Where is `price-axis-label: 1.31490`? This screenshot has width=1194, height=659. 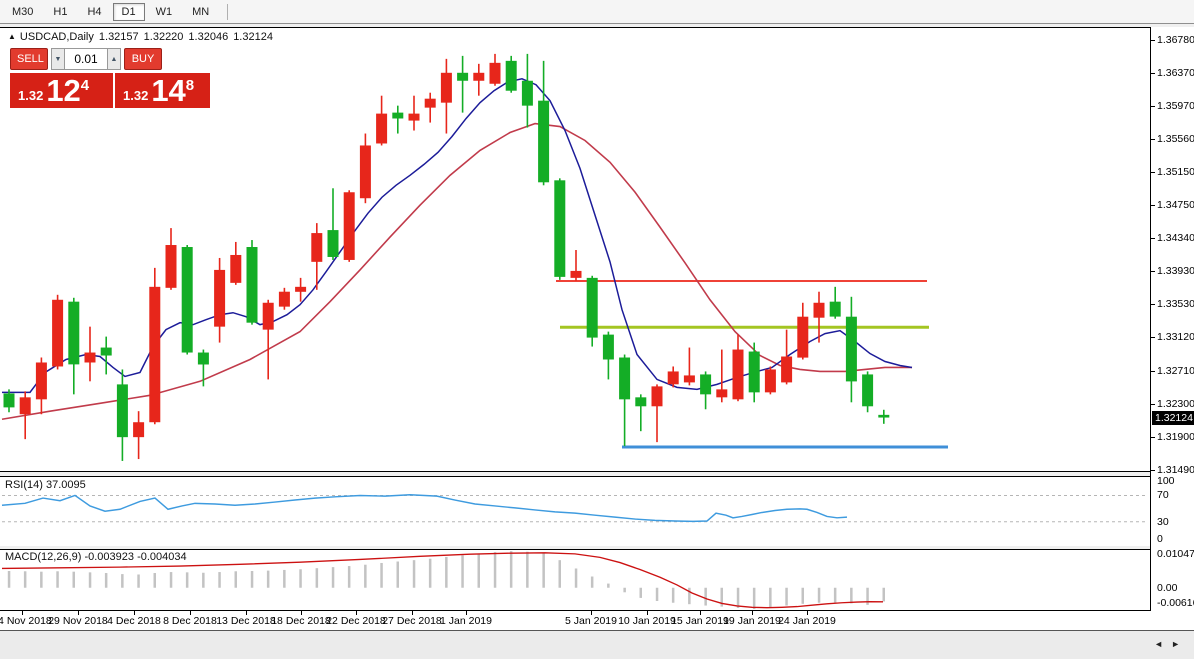
price-axis-label: 1.31490 is located at coordinates (1175, 469).